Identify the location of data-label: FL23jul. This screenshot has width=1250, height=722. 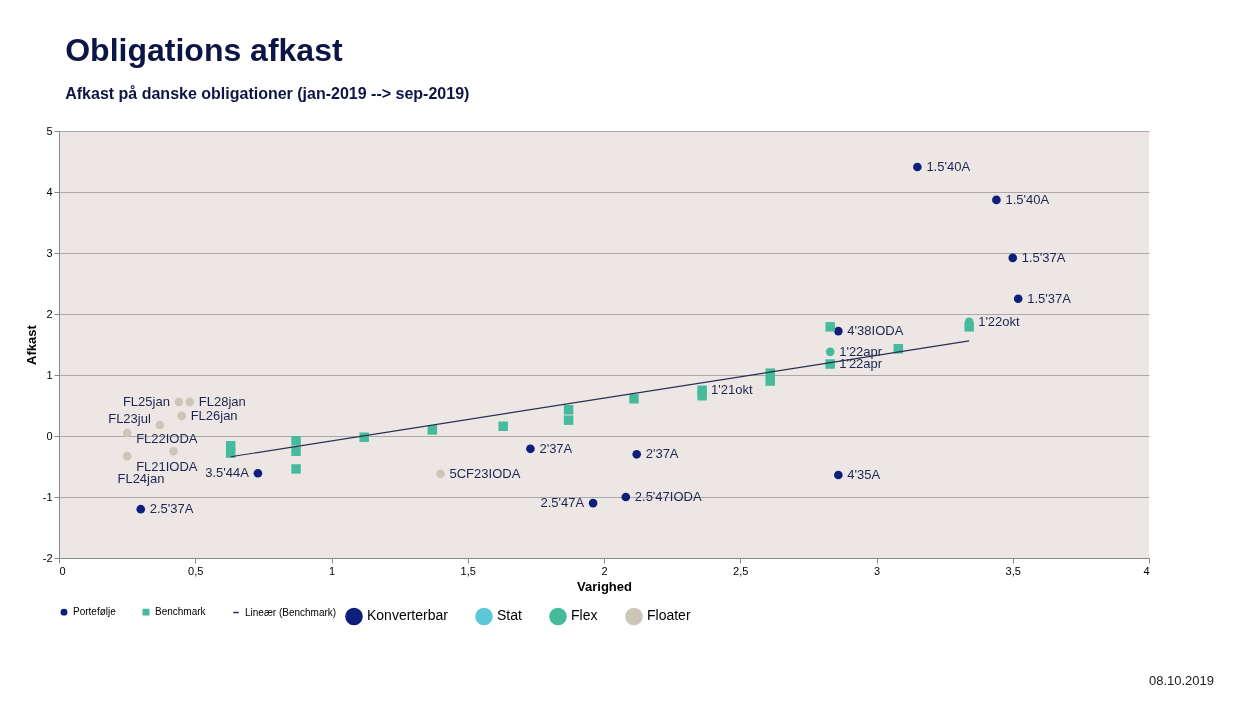
(129, 419).